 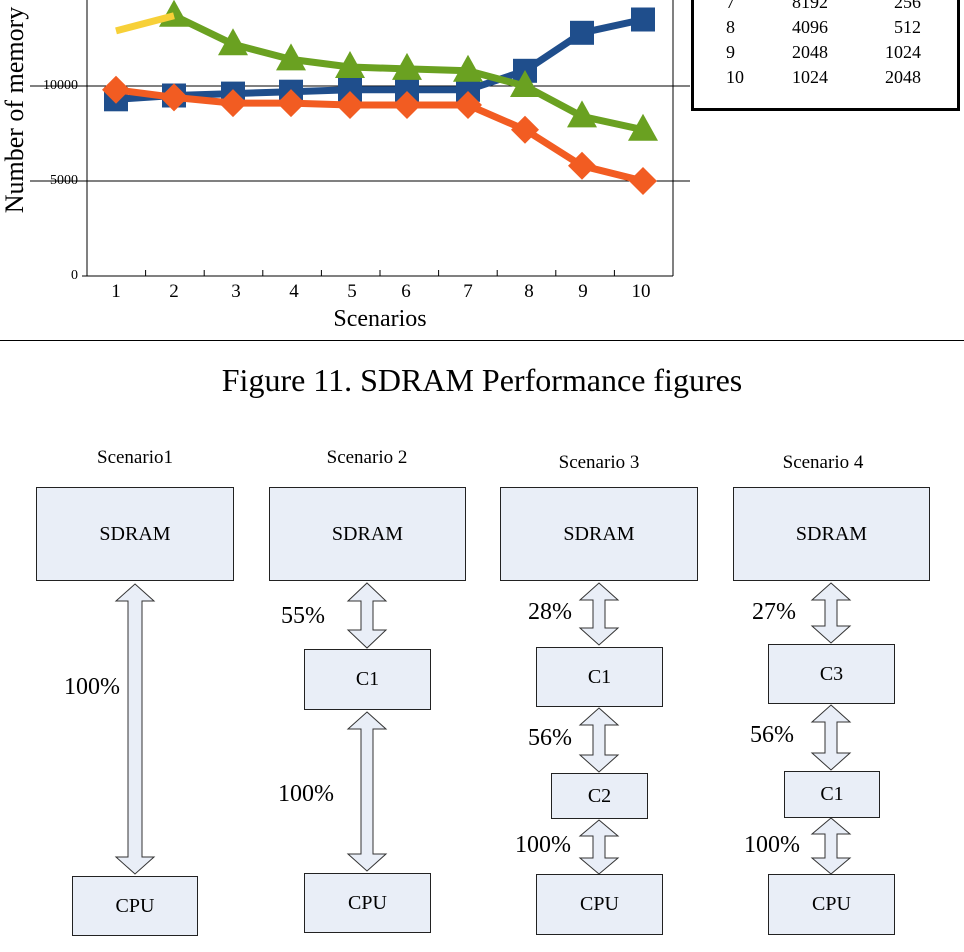 I want to click on table-row: 8 4096 512, so click(x=828, y=29).